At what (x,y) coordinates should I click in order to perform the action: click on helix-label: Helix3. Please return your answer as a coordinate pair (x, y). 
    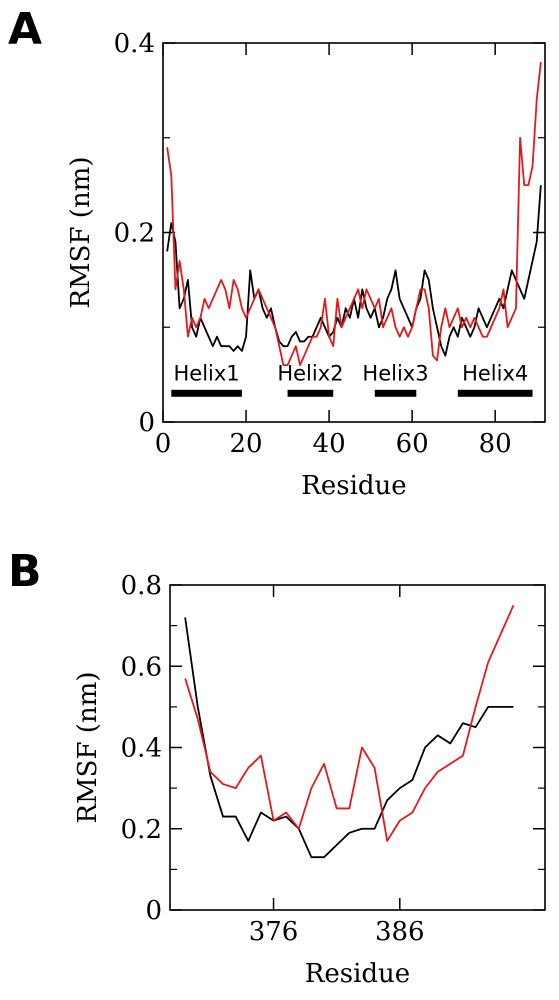
    Looking at the image, I should click on (395, 373).